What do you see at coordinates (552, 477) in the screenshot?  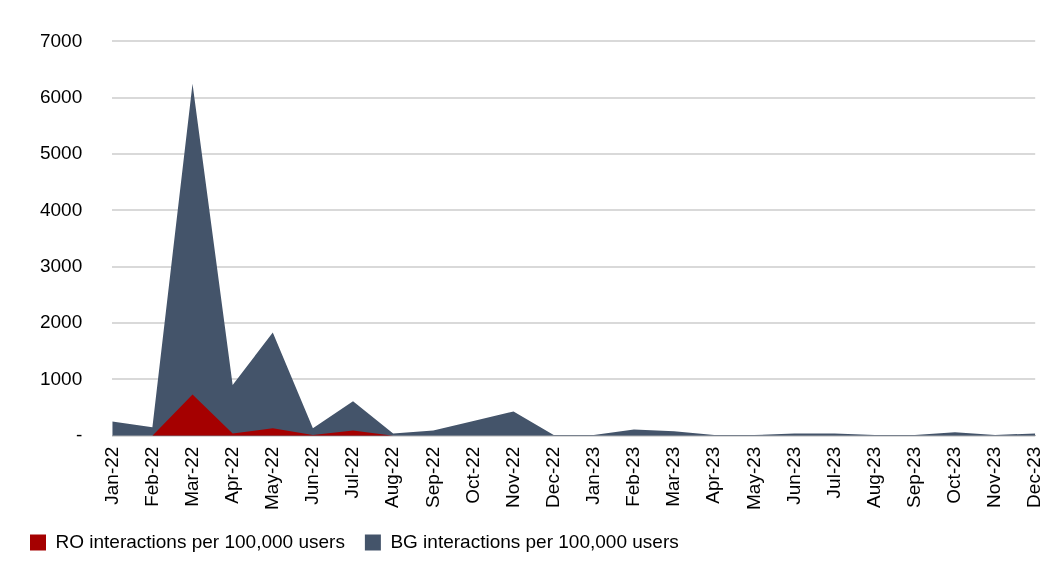 I see `x-tick-label: Dec-22` at bounding box center [552, 477].